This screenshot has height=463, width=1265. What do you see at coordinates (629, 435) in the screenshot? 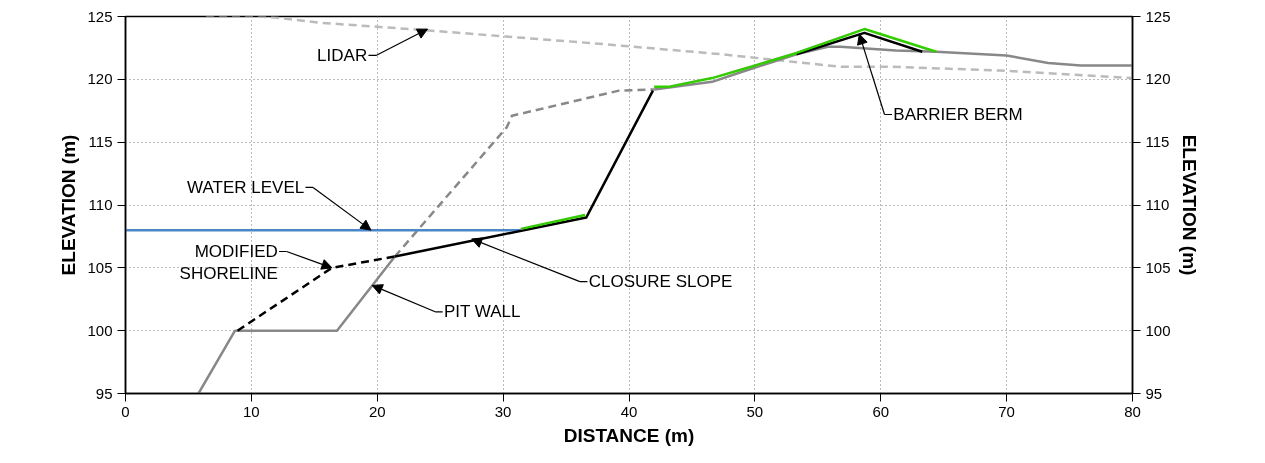
I see `x-axis-title: DISTANCE (m)` at bounding box center [629, 435].